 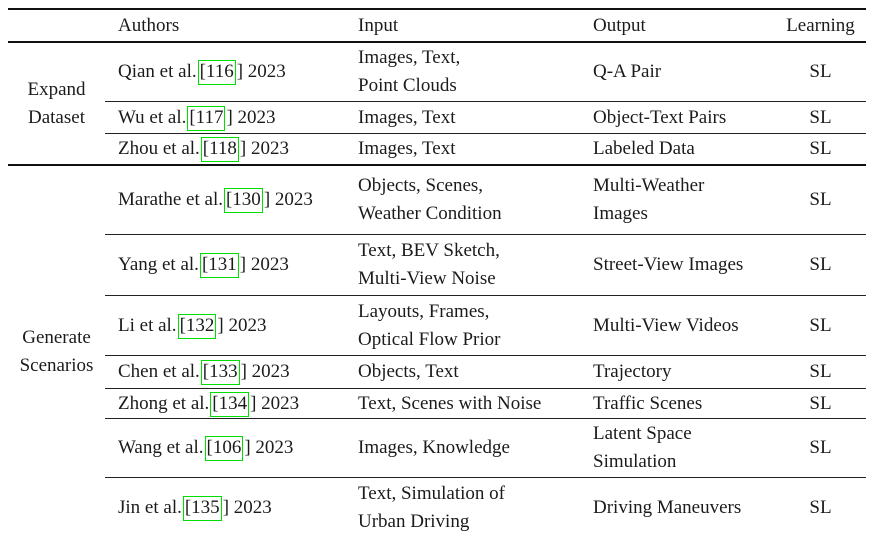 I want to click on output-cell: Object-Text Pairs, so click(x=680, y=117).